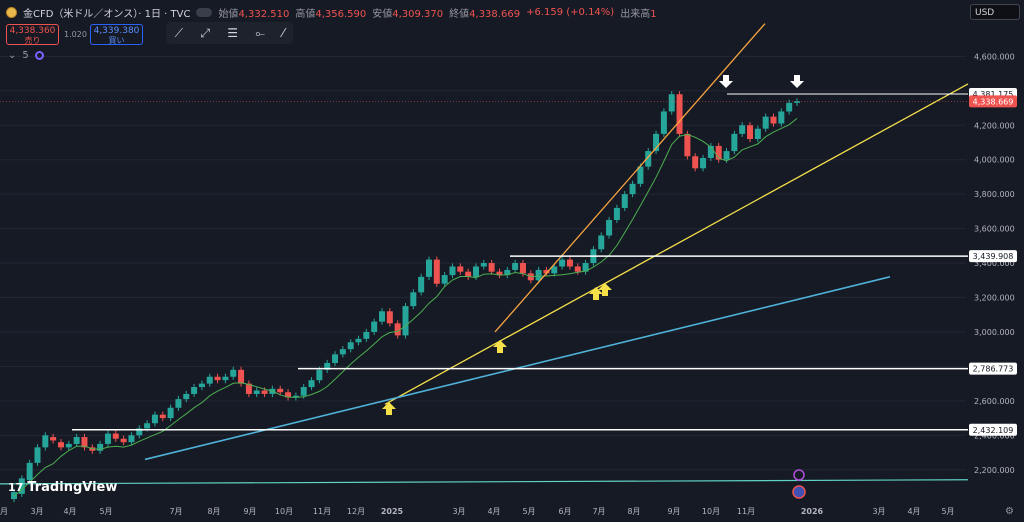 Image resolution: width=1024 pixels, height=522 pixels. I want to click on sell-label: 売り, so click(32, 40).